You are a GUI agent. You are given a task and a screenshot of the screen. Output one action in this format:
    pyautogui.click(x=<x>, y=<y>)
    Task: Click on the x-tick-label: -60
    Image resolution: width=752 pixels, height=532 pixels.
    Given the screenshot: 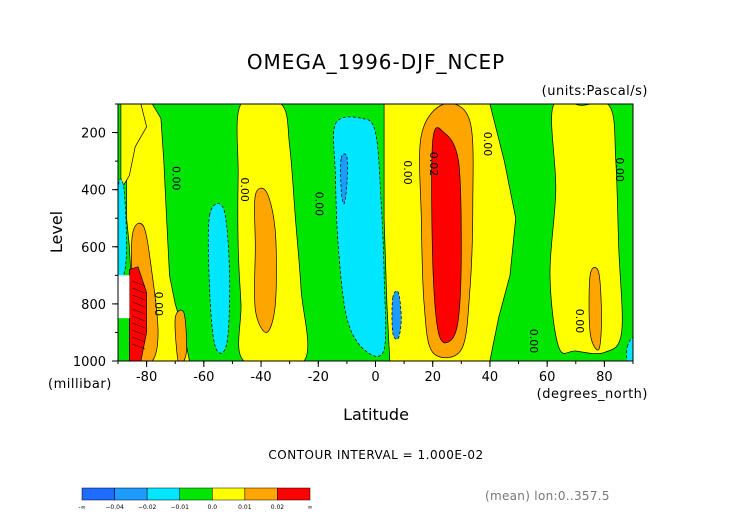 What is the action you would take?
    pyautogui.click(x=203, y=377)
    